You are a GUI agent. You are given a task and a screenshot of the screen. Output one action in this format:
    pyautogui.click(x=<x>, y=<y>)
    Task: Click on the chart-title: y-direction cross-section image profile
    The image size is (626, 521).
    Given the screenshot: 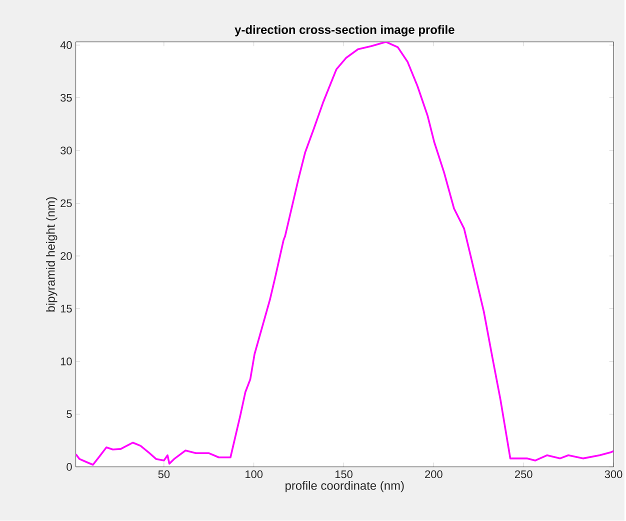 What is the action you would take?
    pyautogui.click(x=344, y=30)
    